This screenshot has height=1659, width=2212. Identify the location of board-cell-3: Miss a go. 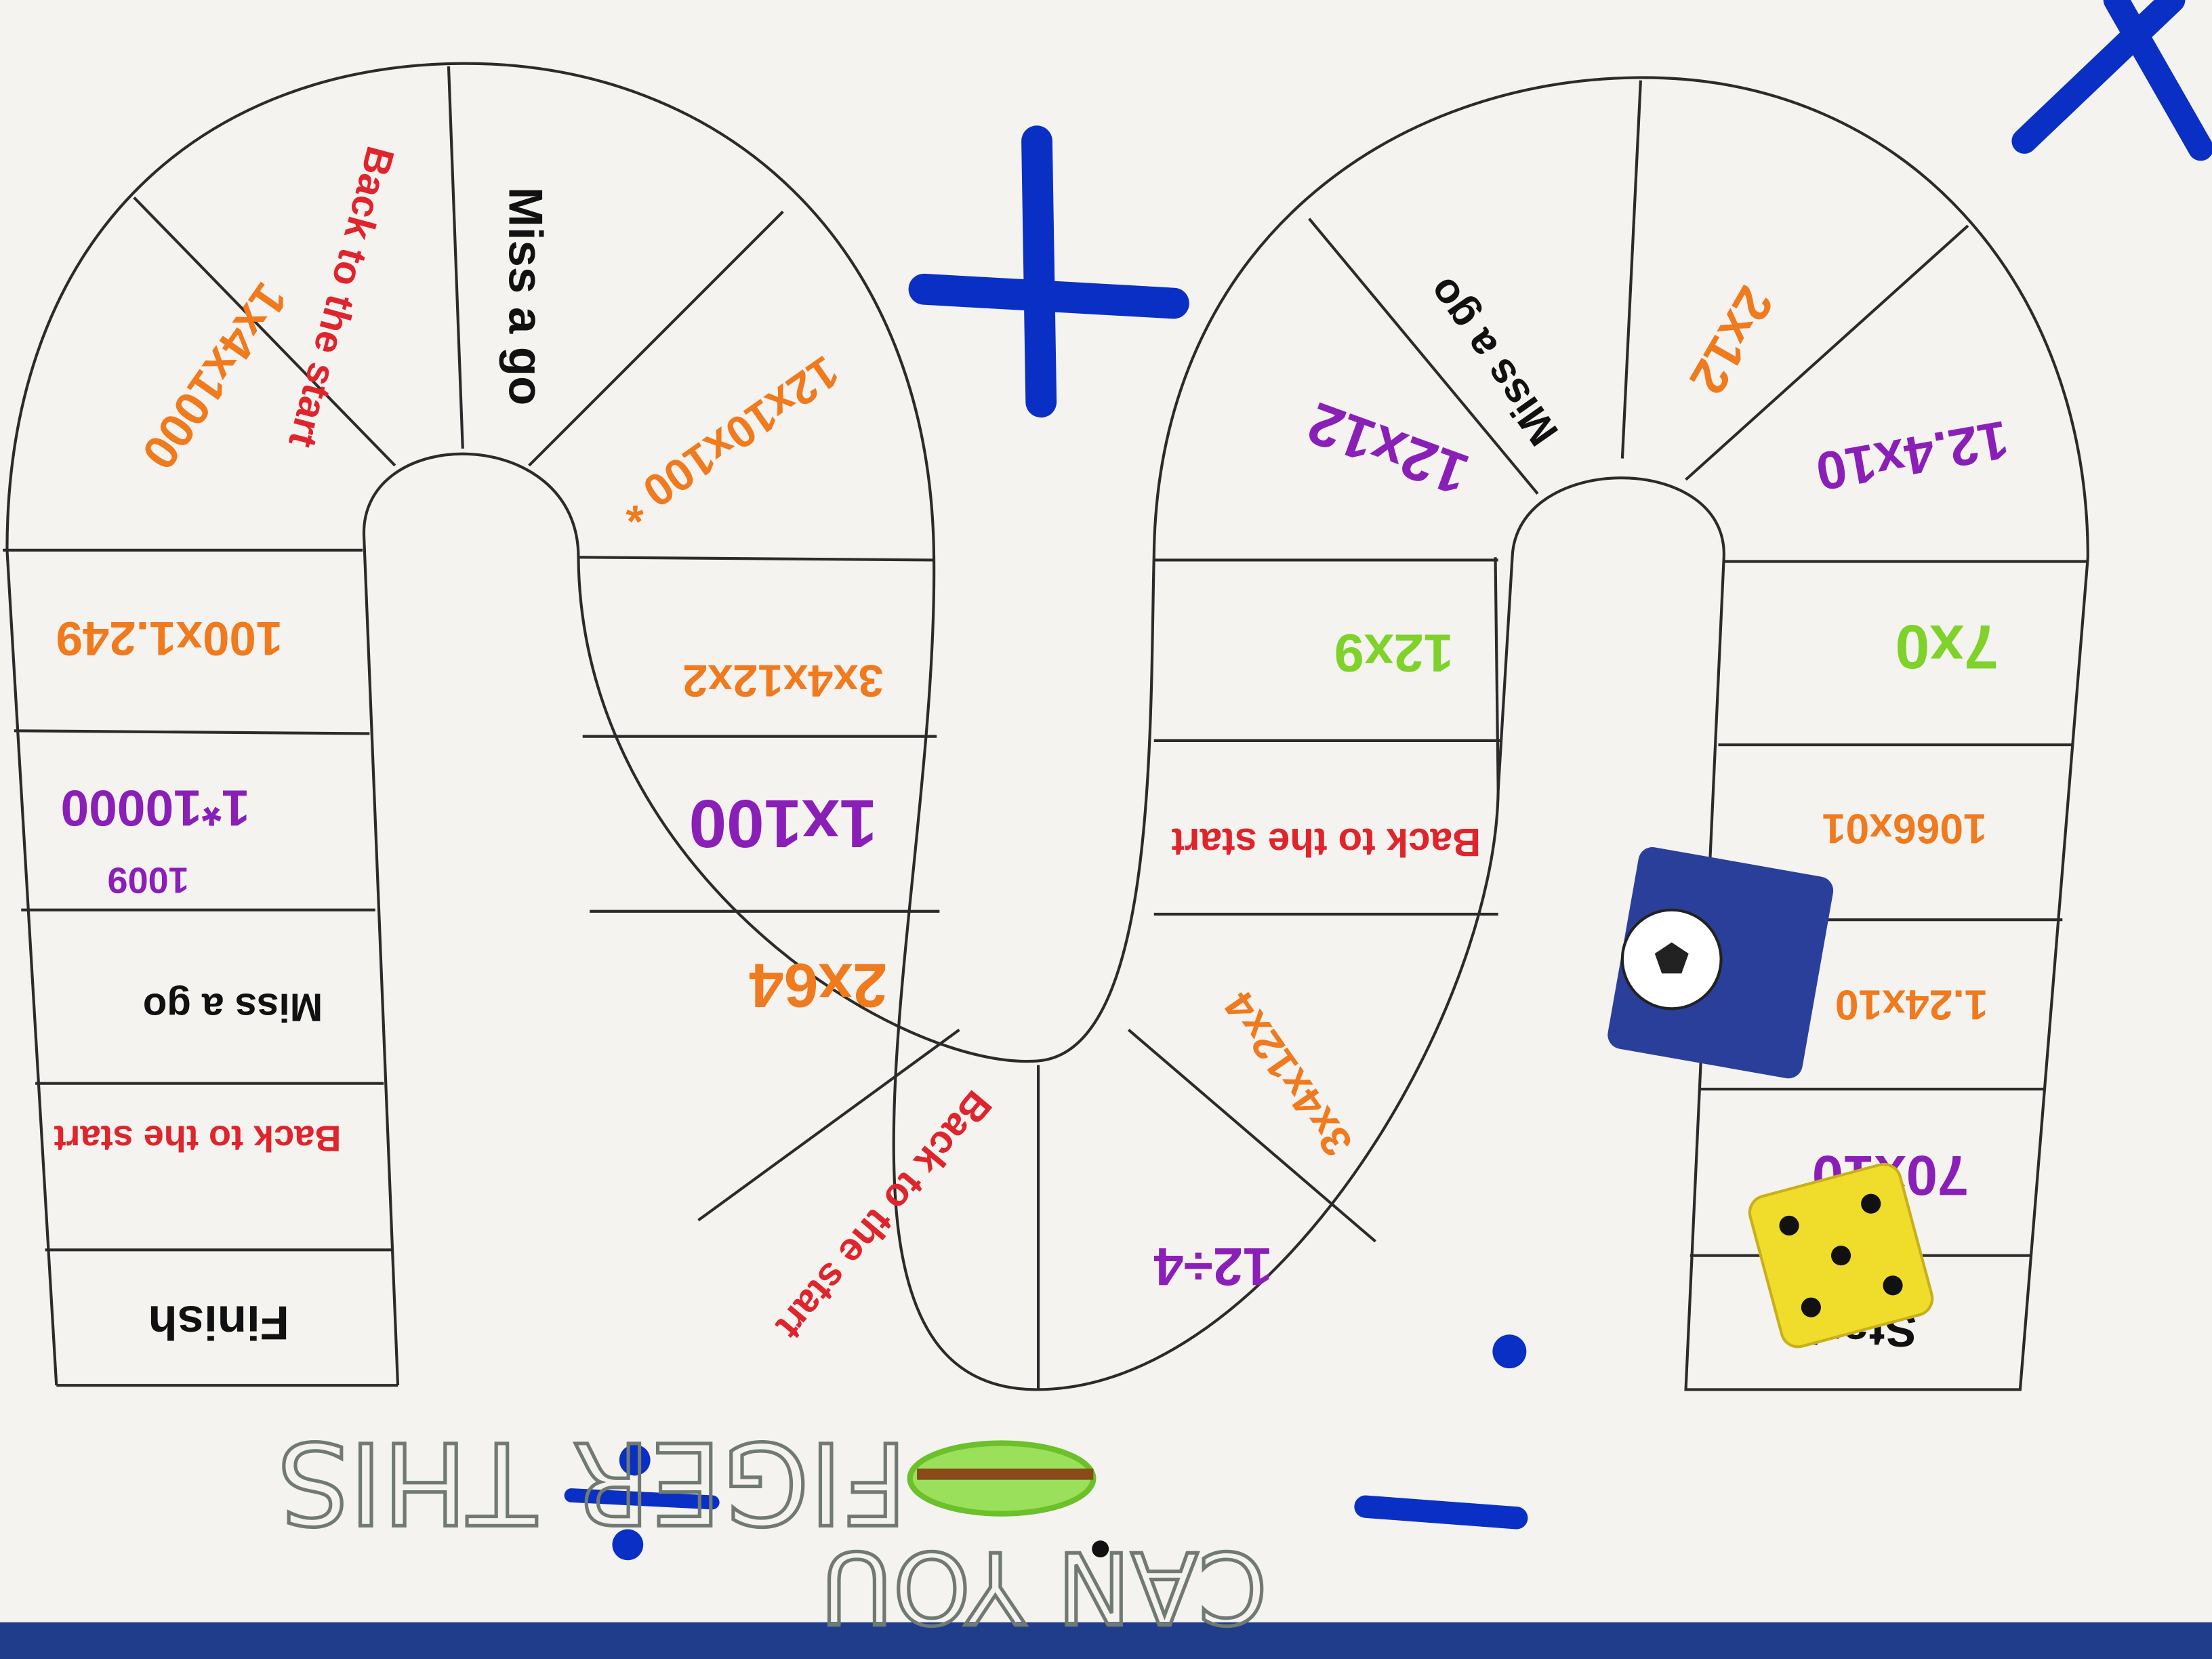
(233, 1007).